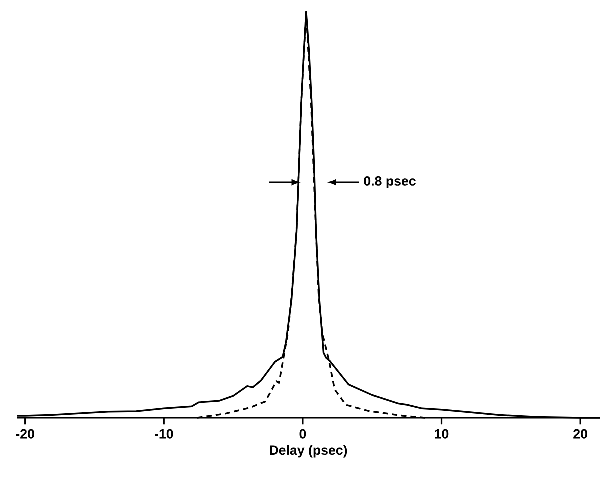 Image resolution: width=610 pixels, height=479 pixels. What do you see at coordinates (442, 434) in the screenshot?
I see `x-tick-label: 10` at bounding box center [442, 434].